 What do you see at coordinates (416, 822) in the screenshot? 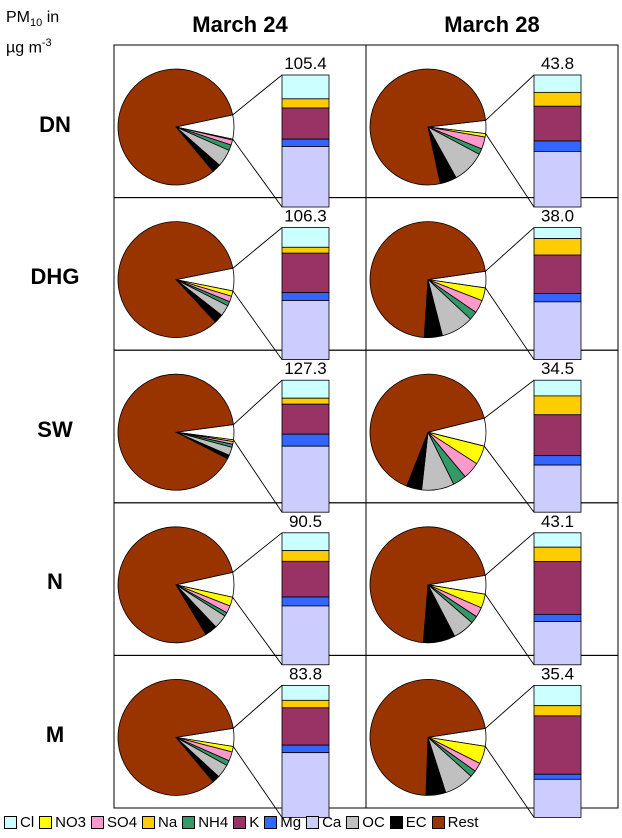
I see `legend-label-ec: EC` at bounding box center [416, 822].